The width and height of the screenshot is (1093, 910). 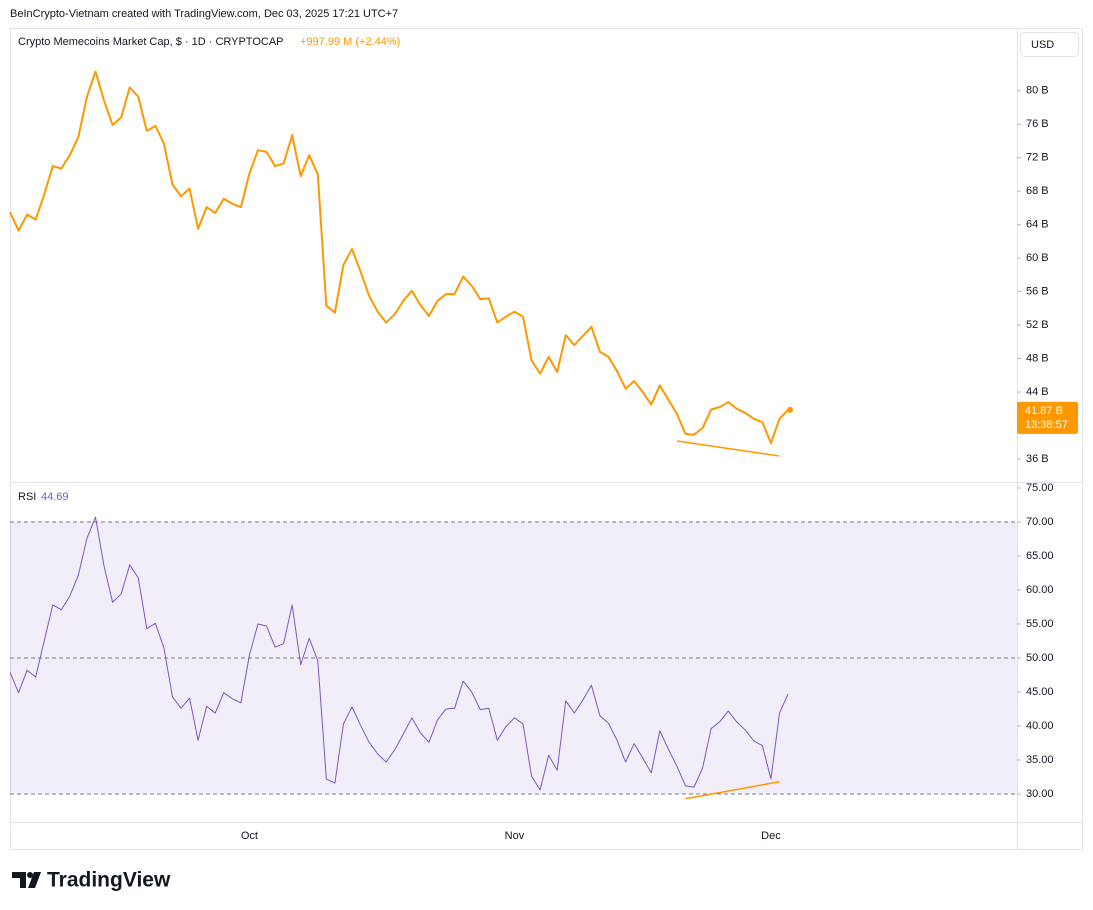 What do you see at coordinates (1040, 488) in the screenshot?
I see `y-tick-label: 75.00` at bounding box center [1040, 488].